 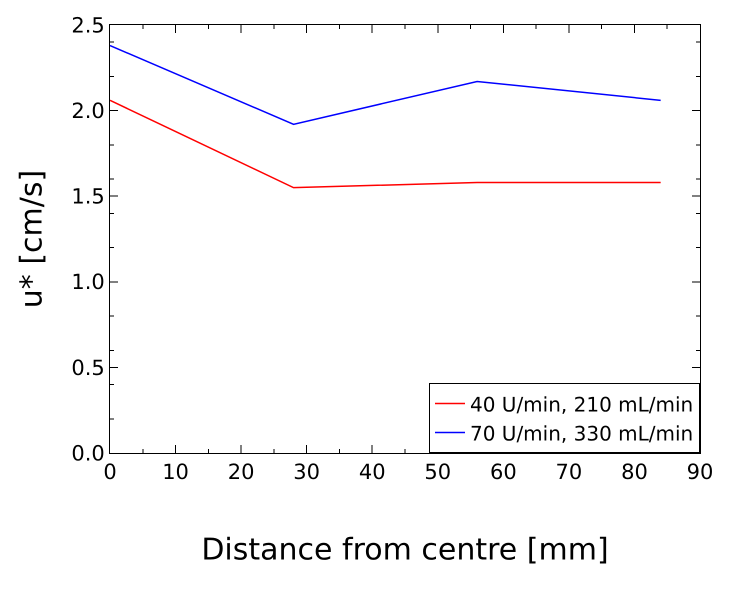 What do you see at coordinates (88, 282) in the screenshot?
I see `y-tick-label: 1.0` at bounding box center [88, 282].